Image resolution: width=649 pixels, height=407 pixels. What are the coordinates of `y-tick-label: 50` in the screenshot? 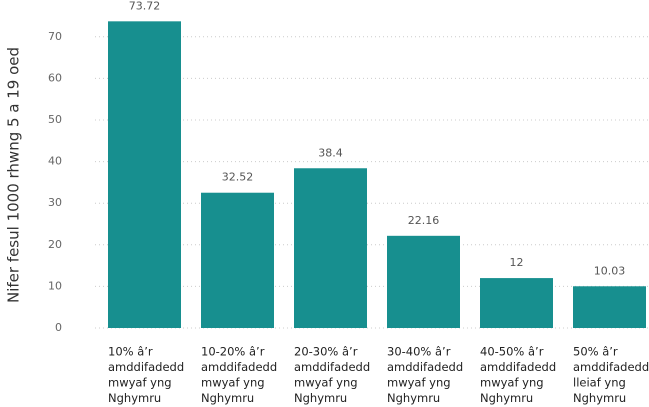 It's located at (55, 119).